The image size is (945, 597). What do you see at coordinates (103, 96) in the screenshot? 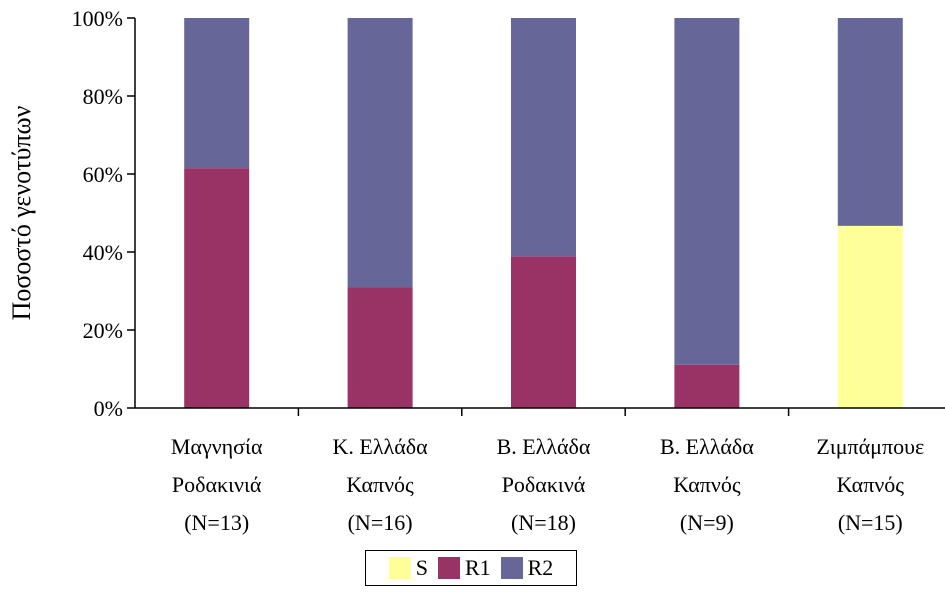
I see `y-tick-label: 80%` at bounding box center [103, 96].